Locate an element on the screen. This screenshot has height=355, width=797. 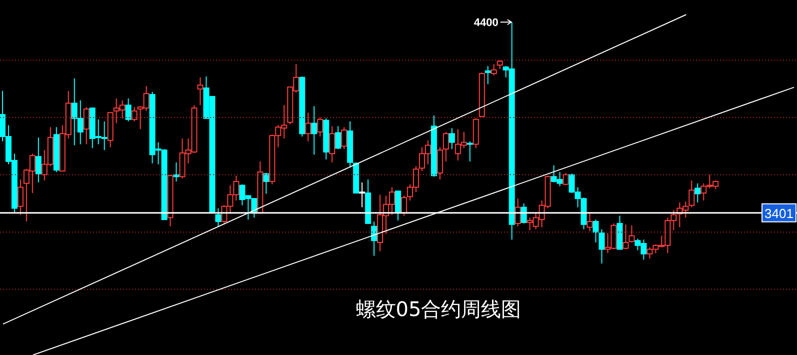
annotation: 4400 is located at coordinates (486, 23).